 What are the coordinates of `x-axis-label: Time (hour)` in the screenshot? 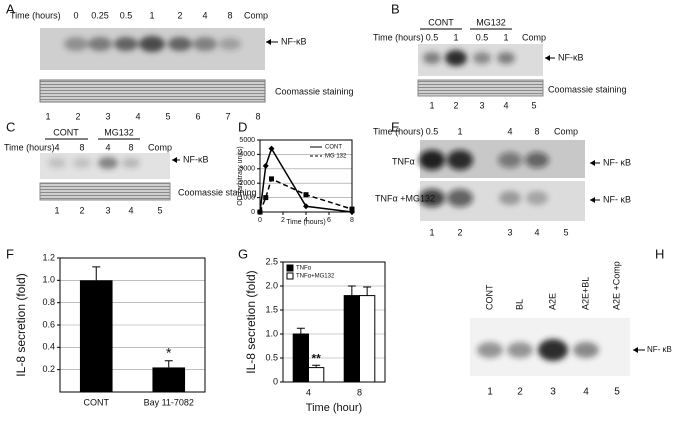 It's located at (334, 408).